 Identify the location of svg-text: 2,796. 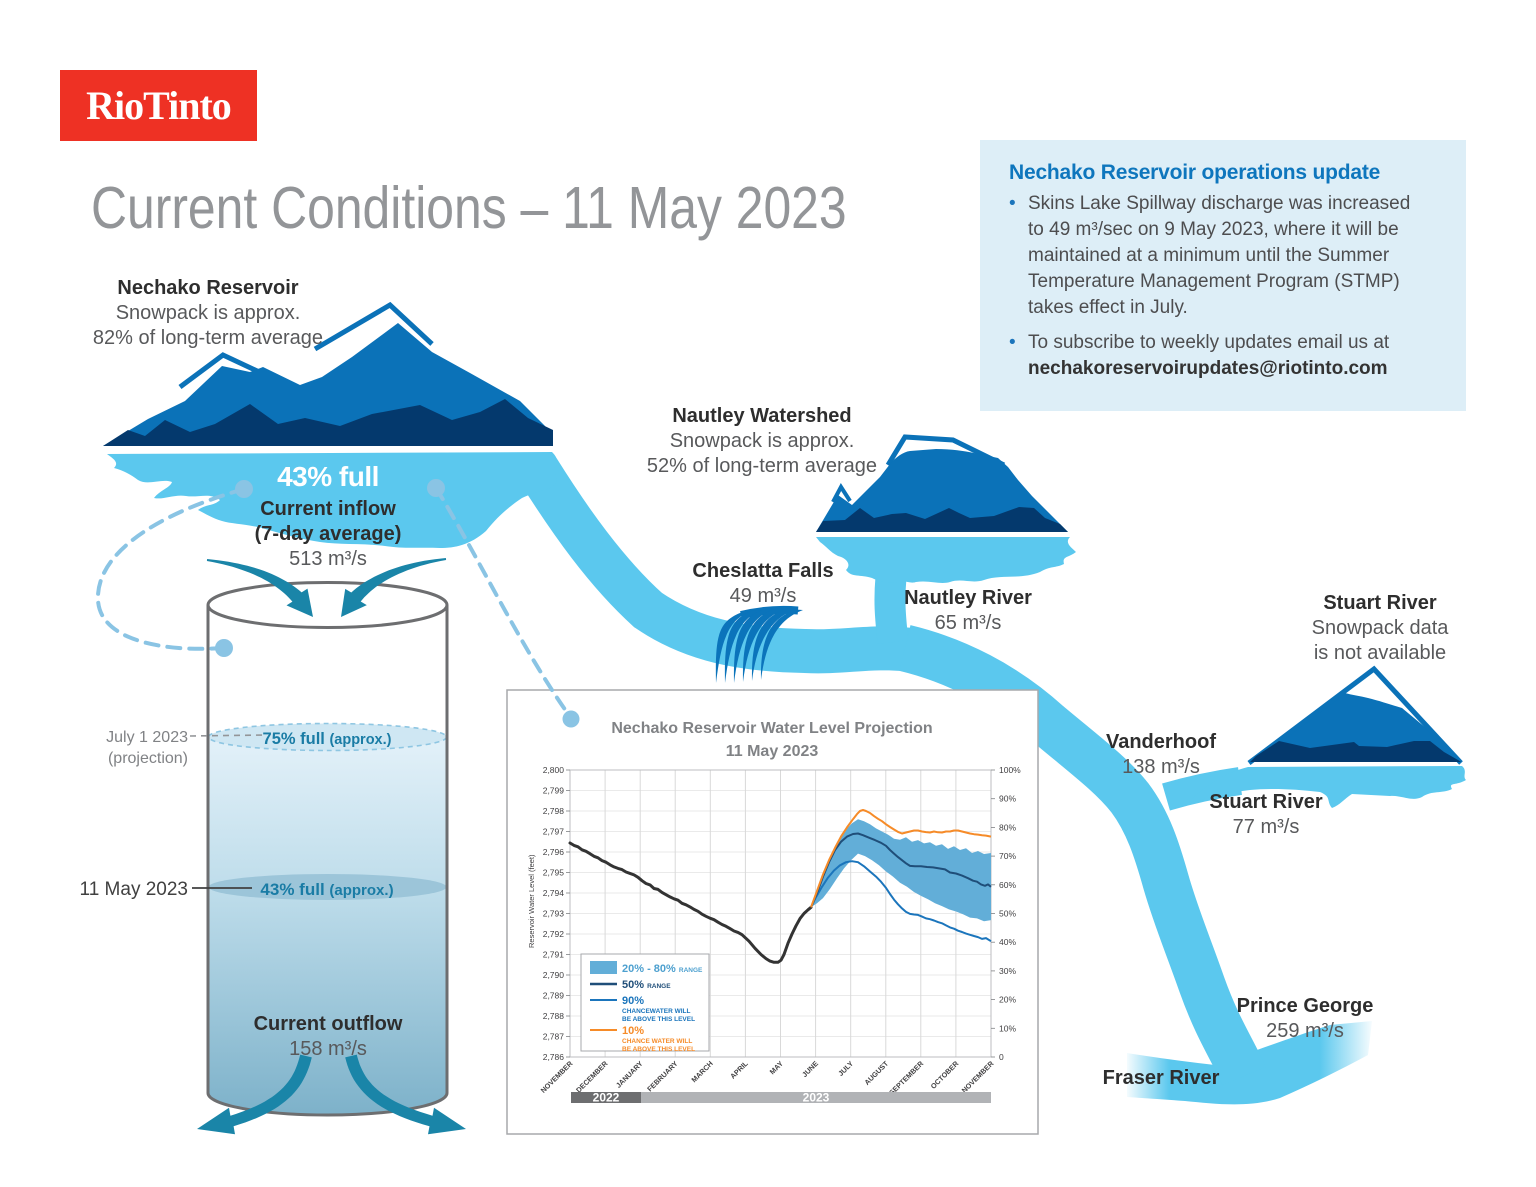
(554, 852).